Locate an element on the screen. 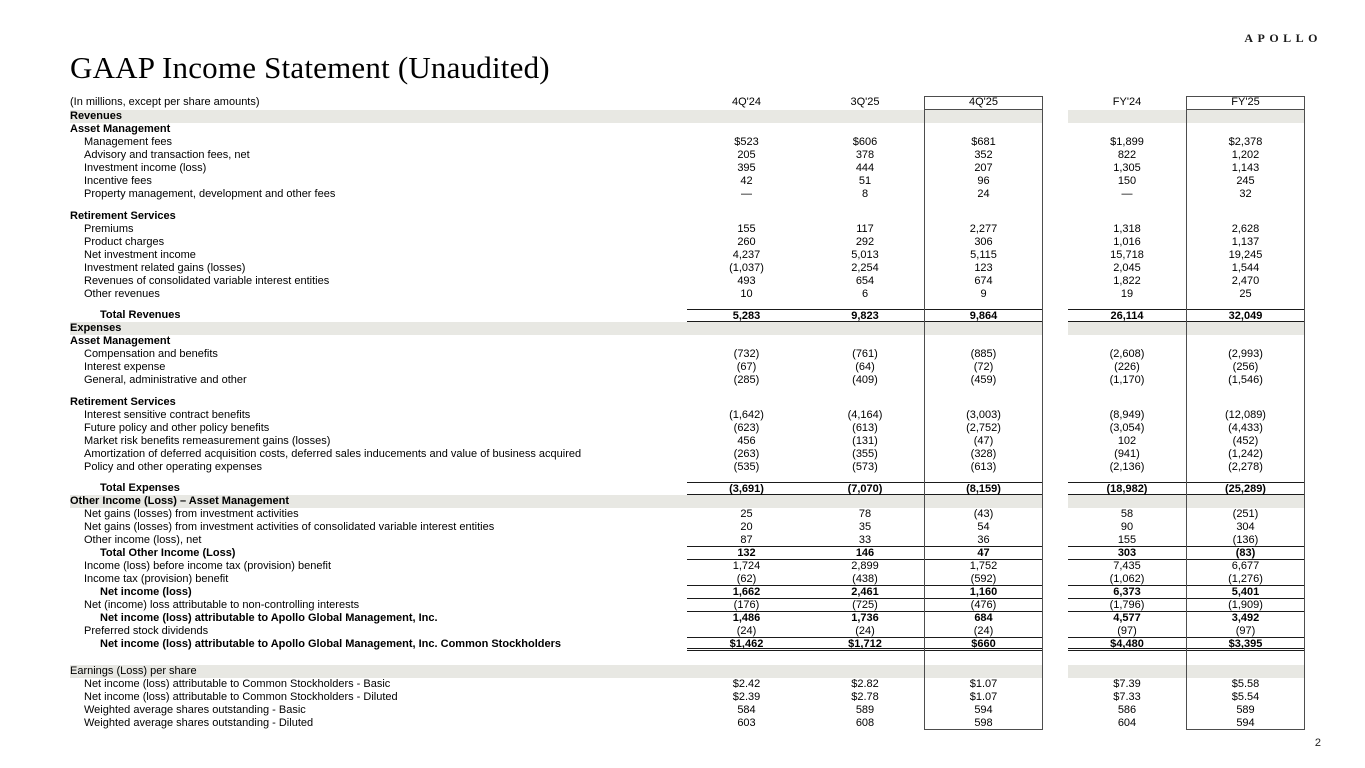 The image size is (1365, 768). values-group-fy: 102 (452) is located at coordinates (1186, 441).